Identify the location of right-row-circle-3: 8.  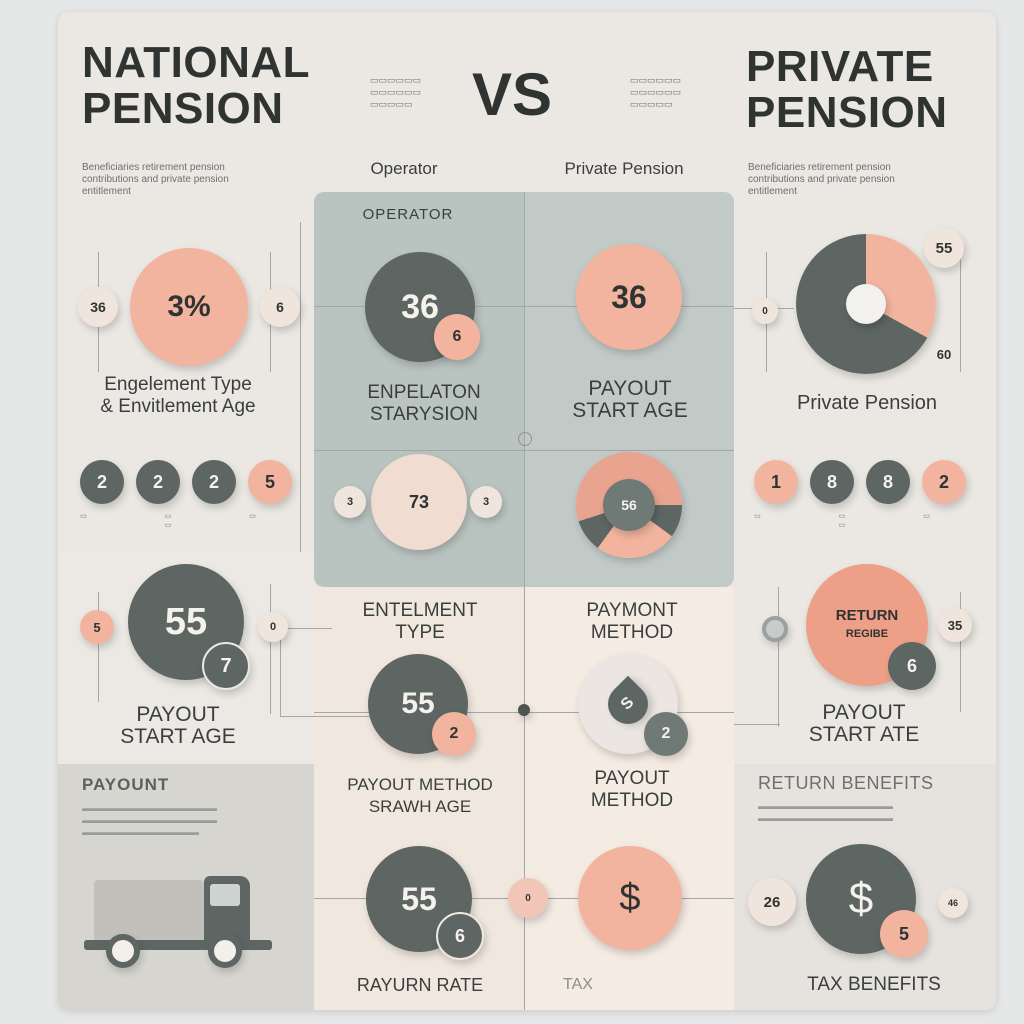
(888, 482).